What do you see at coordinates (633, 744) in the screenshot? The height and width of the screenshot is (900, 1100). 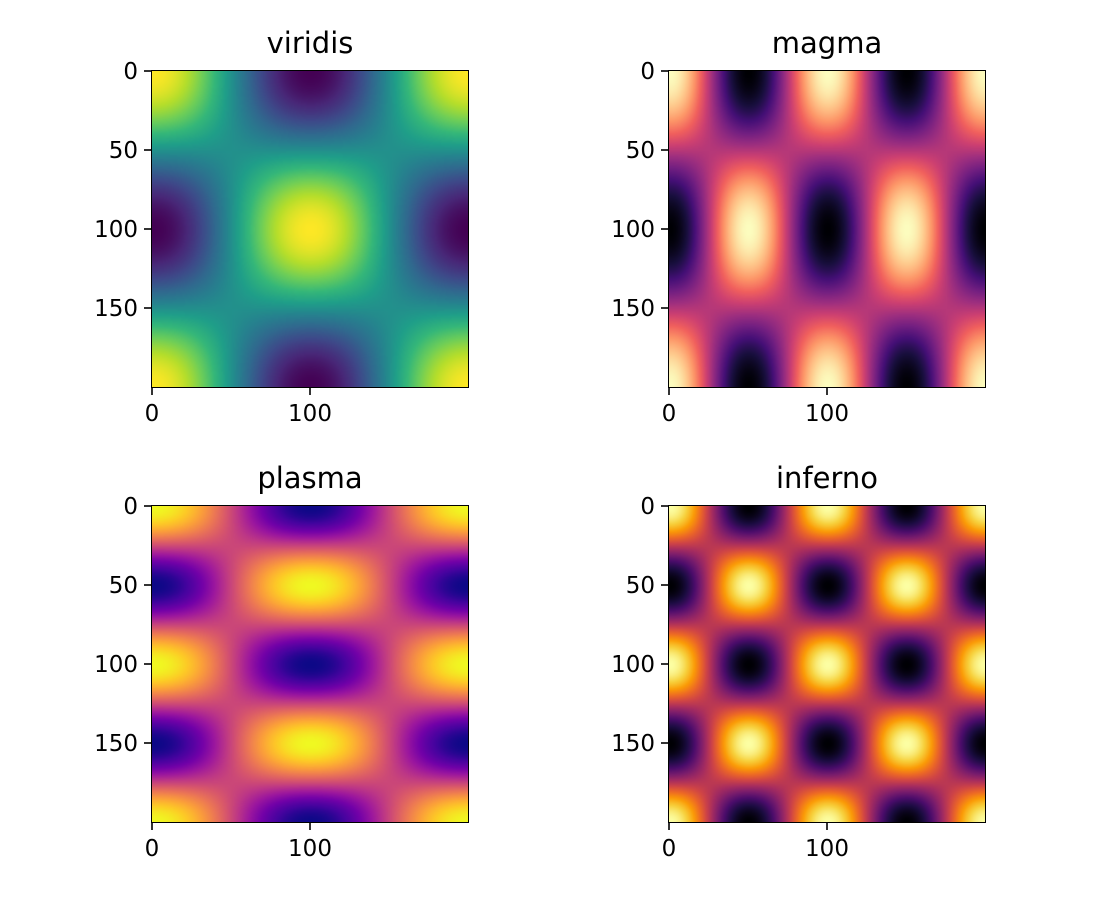 I see `inferno-ytick-label: 150` at bounding box center [633, 744].